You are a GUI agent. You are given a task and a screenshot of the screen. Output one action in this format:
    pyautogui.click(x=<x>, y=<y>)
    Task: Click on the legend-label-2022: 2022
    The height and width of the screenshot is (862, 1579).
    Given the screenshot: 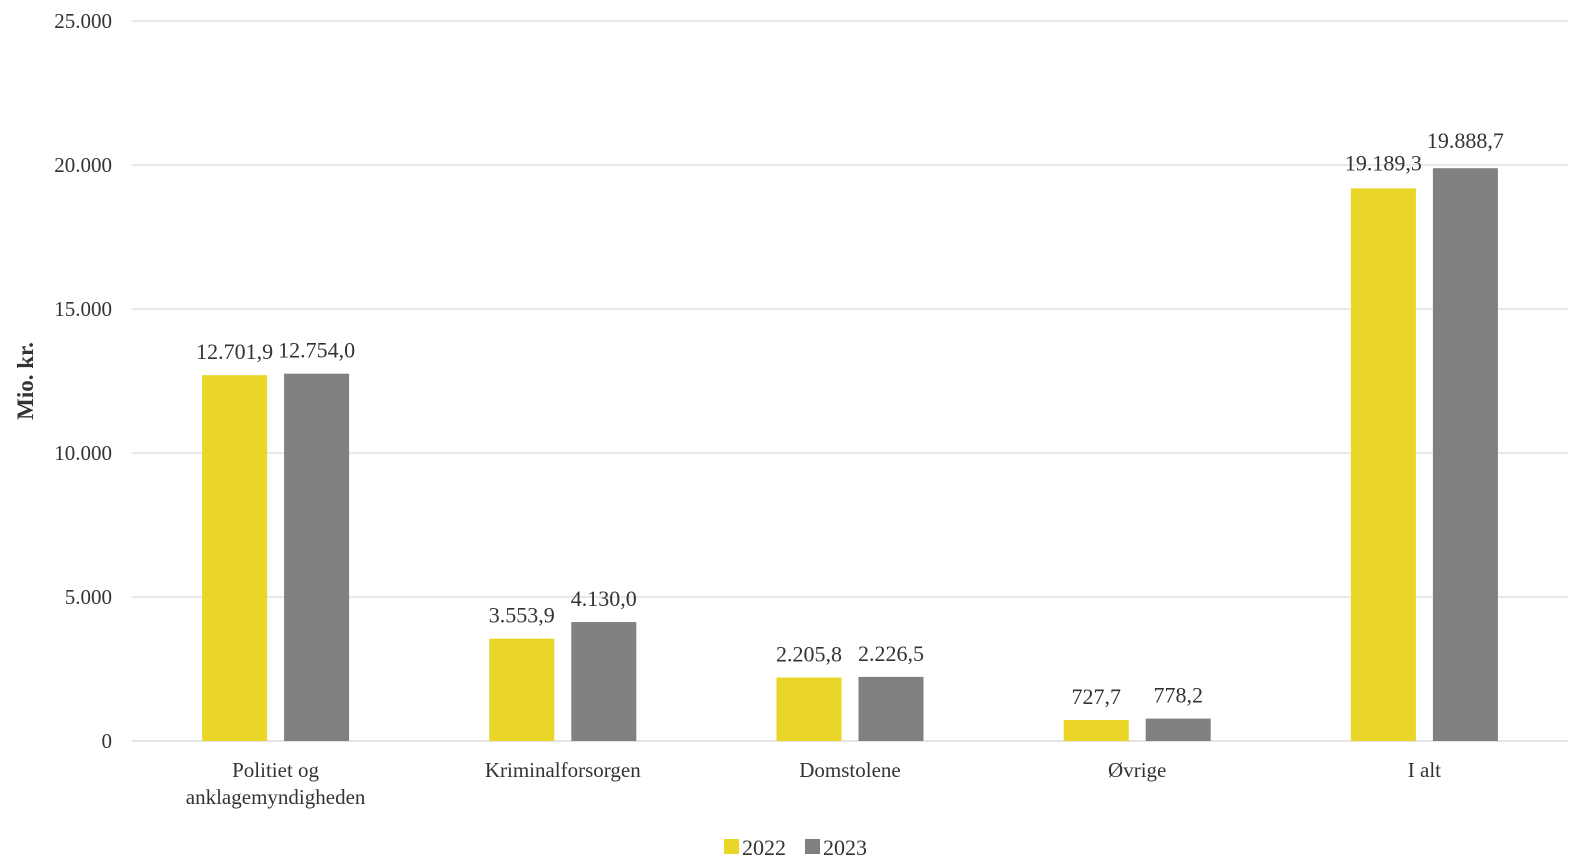 What is the action you would take?
    pyautogui.click(x=764, y=847)
    